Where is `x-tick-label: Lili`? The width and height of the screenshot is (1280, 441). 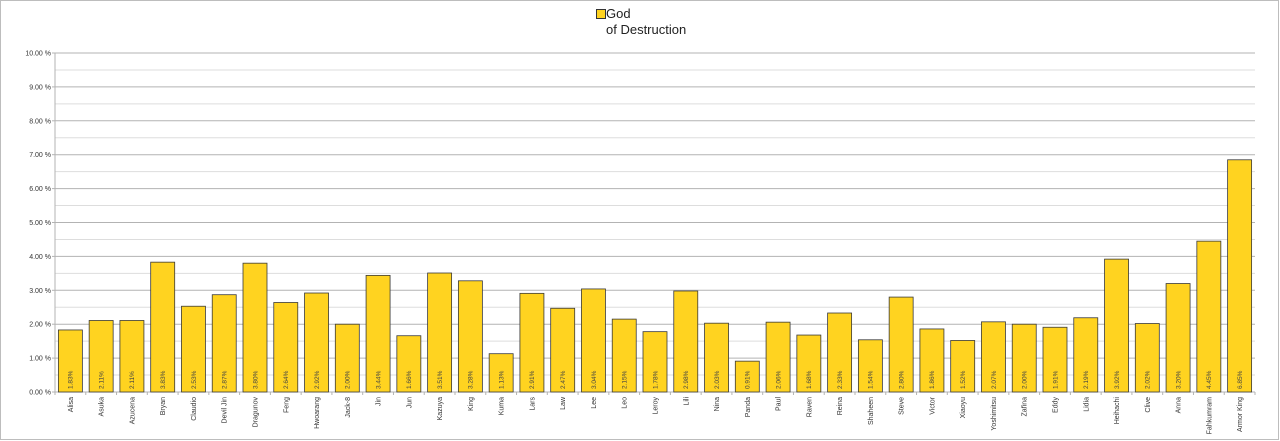 x-tick-label: Lili is located at coordinates (686, 401).